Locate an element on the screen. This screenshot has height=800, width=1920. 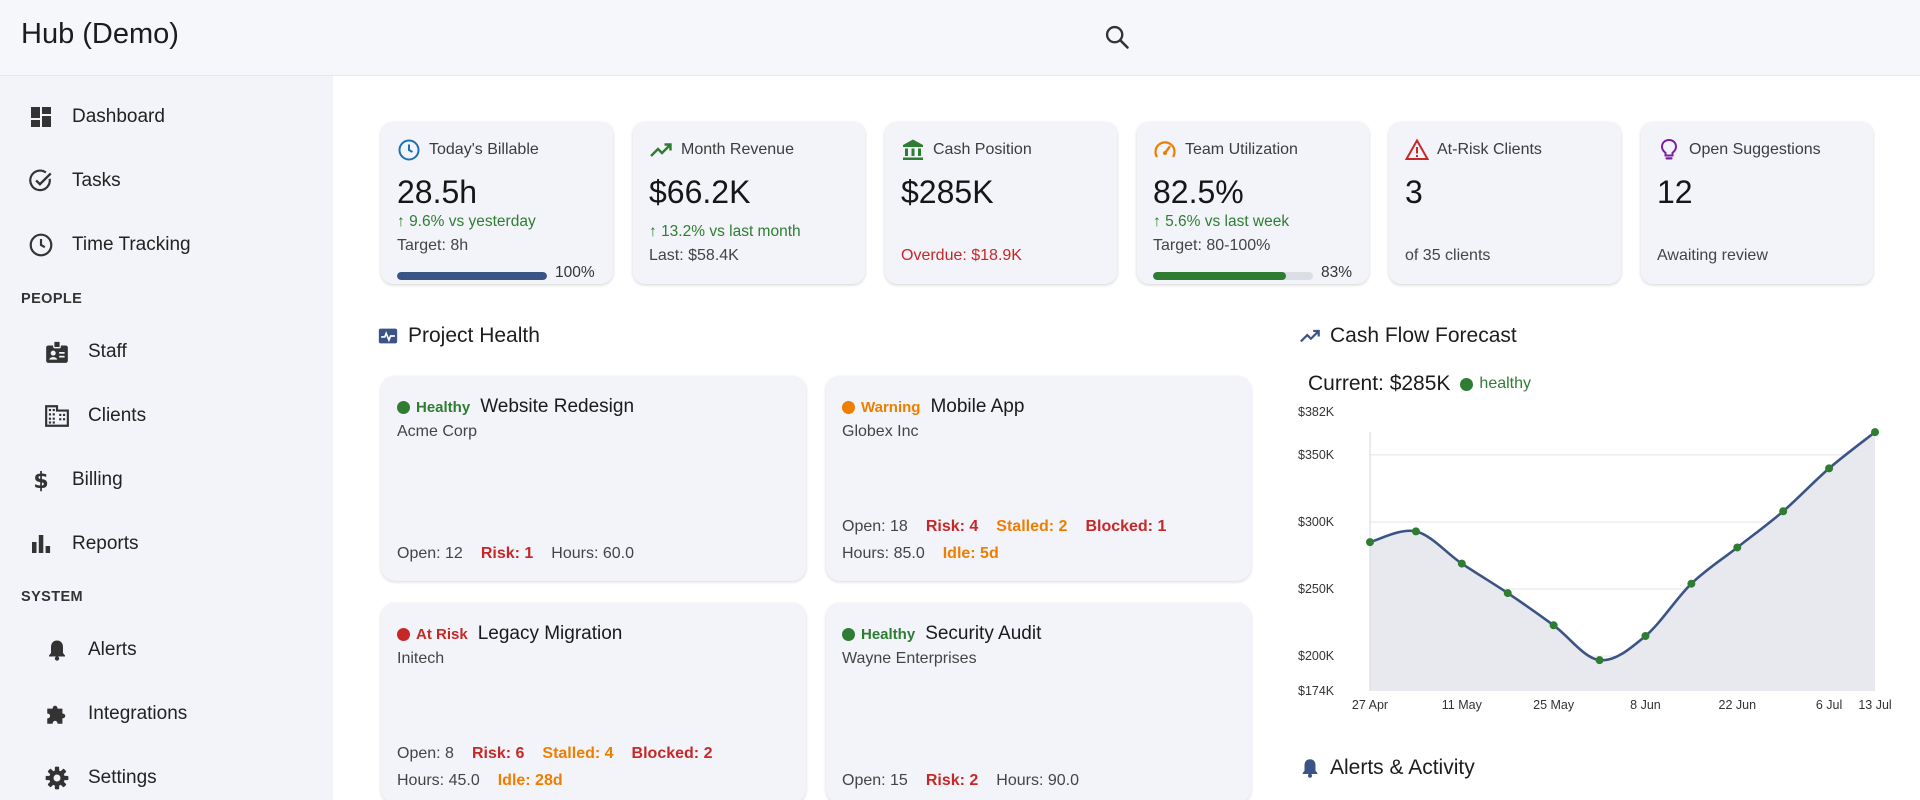
x-tick-label: 27 Apr is located at coordinates (1370, 705).